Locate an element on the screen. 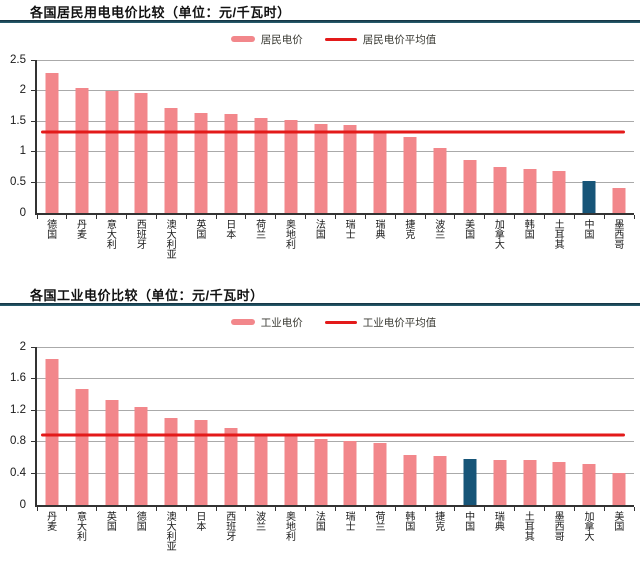 The width and height of the screenshot is (640, 570). y-tick-label: 0.8 is located at coordinates (18, 441).